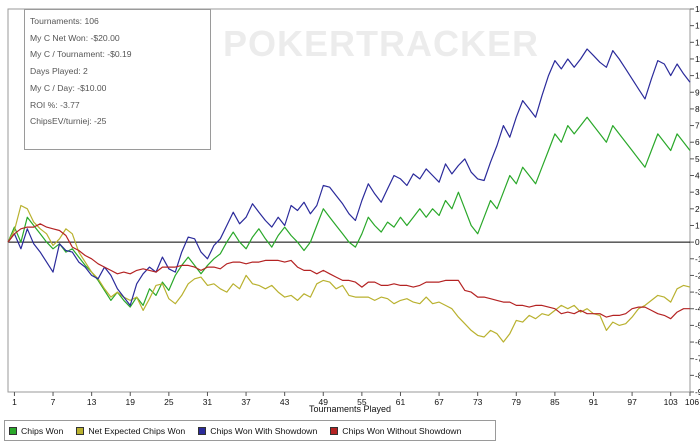  Describe the element at coordinates (13, 430) in the screenshot. I see `legend-swatch-chips-won` at that location.